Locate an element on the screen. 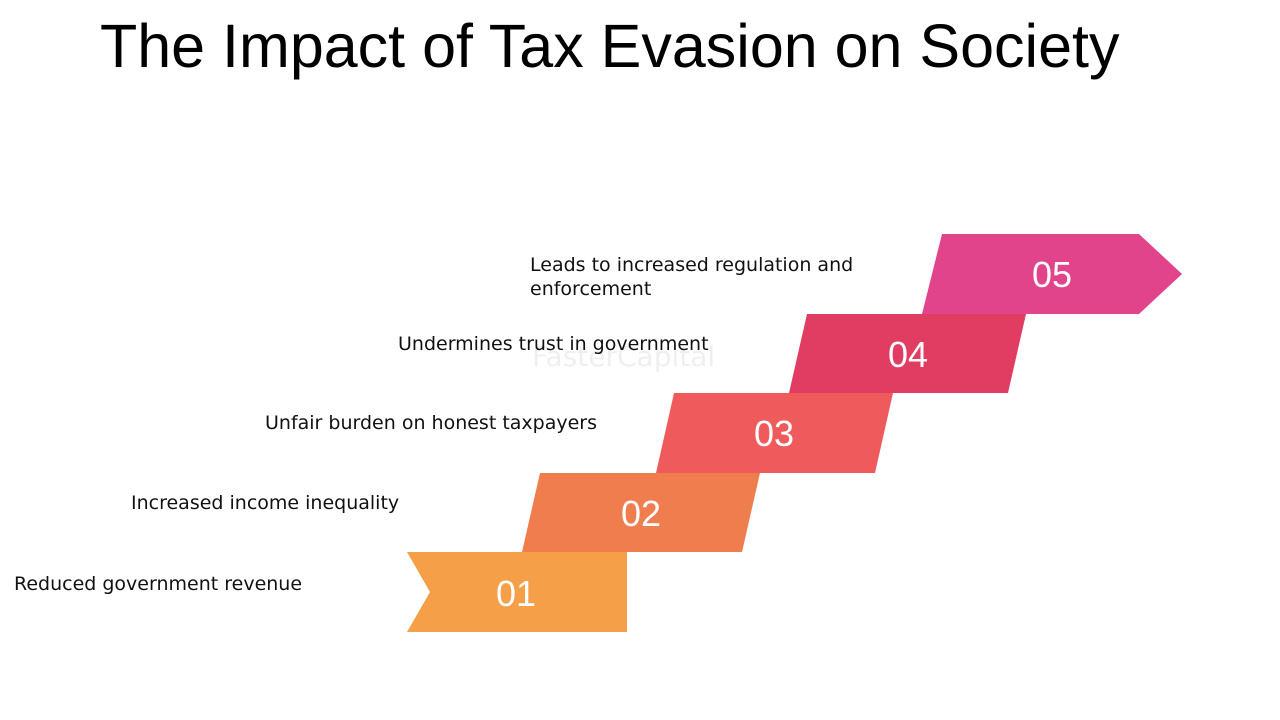 The image size is (1280, 720). step-05-shape is located at coordinates (1052, 274).